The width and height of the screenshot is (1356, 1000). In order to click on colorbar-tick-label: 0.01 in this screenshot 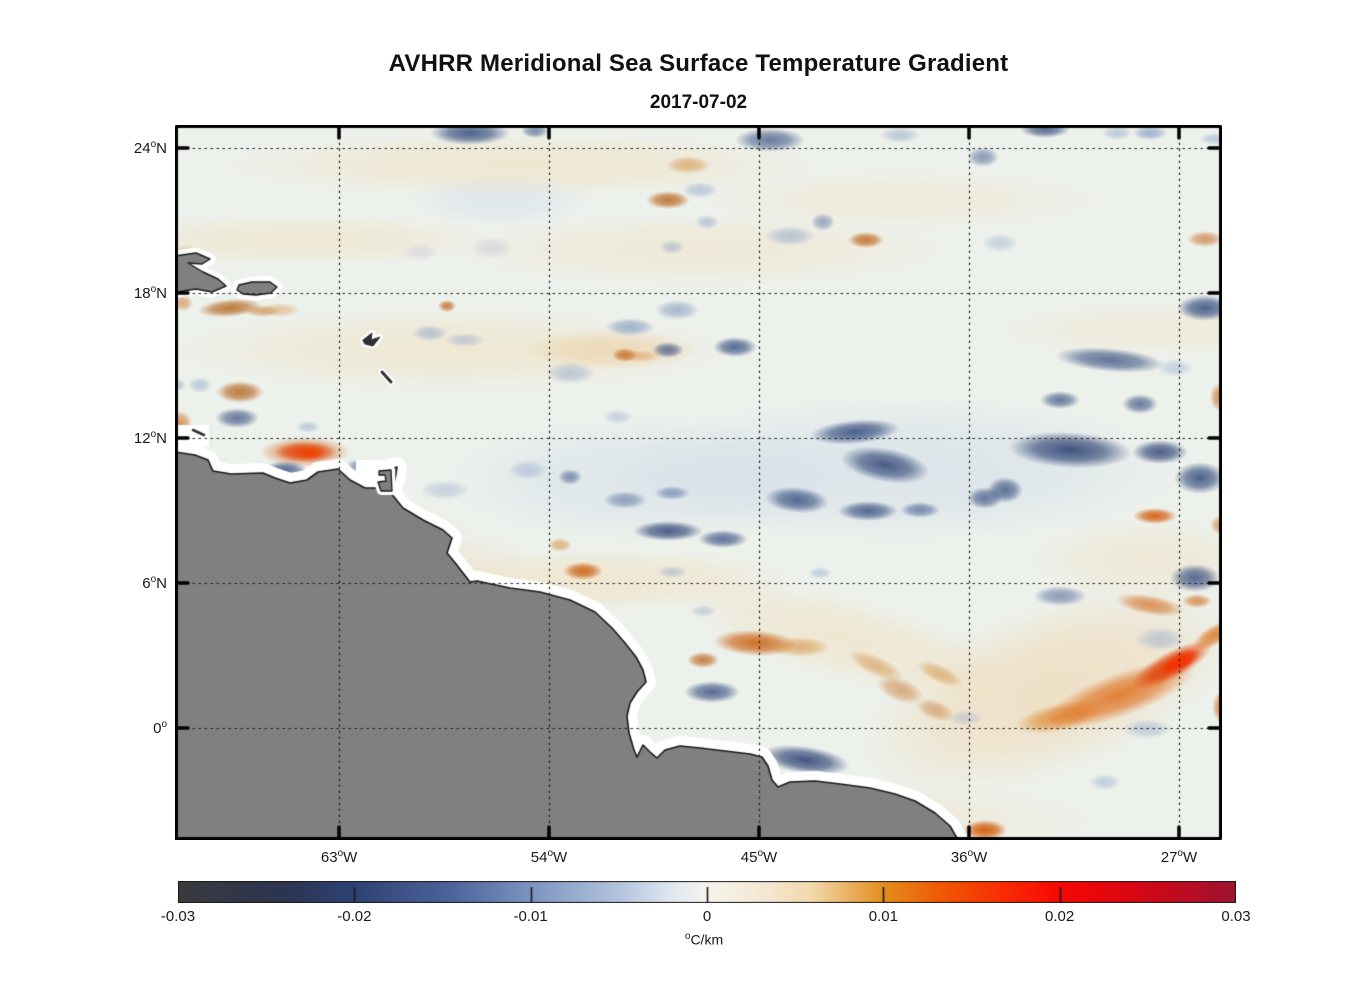, I will do `click(883, 916)`.